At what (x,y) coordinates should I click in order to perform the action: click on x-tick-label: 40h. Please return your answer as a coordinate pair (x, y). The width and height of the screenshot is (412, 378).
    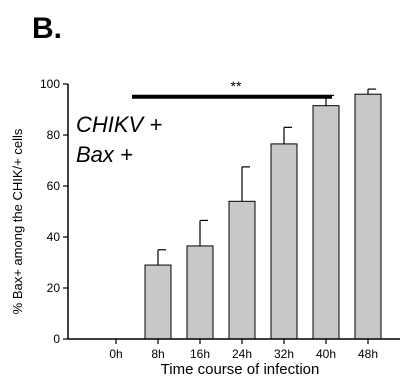
    Looking at the image, I should click on (326, 354).